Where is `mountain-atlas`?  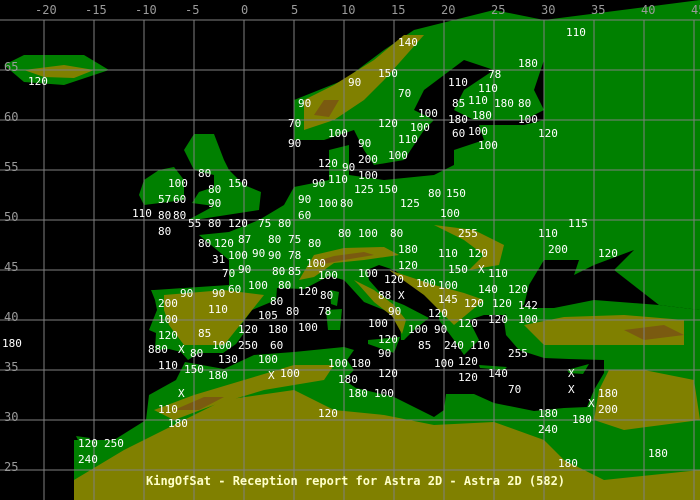
mountain-atlas is located at coordinates (199, 403).